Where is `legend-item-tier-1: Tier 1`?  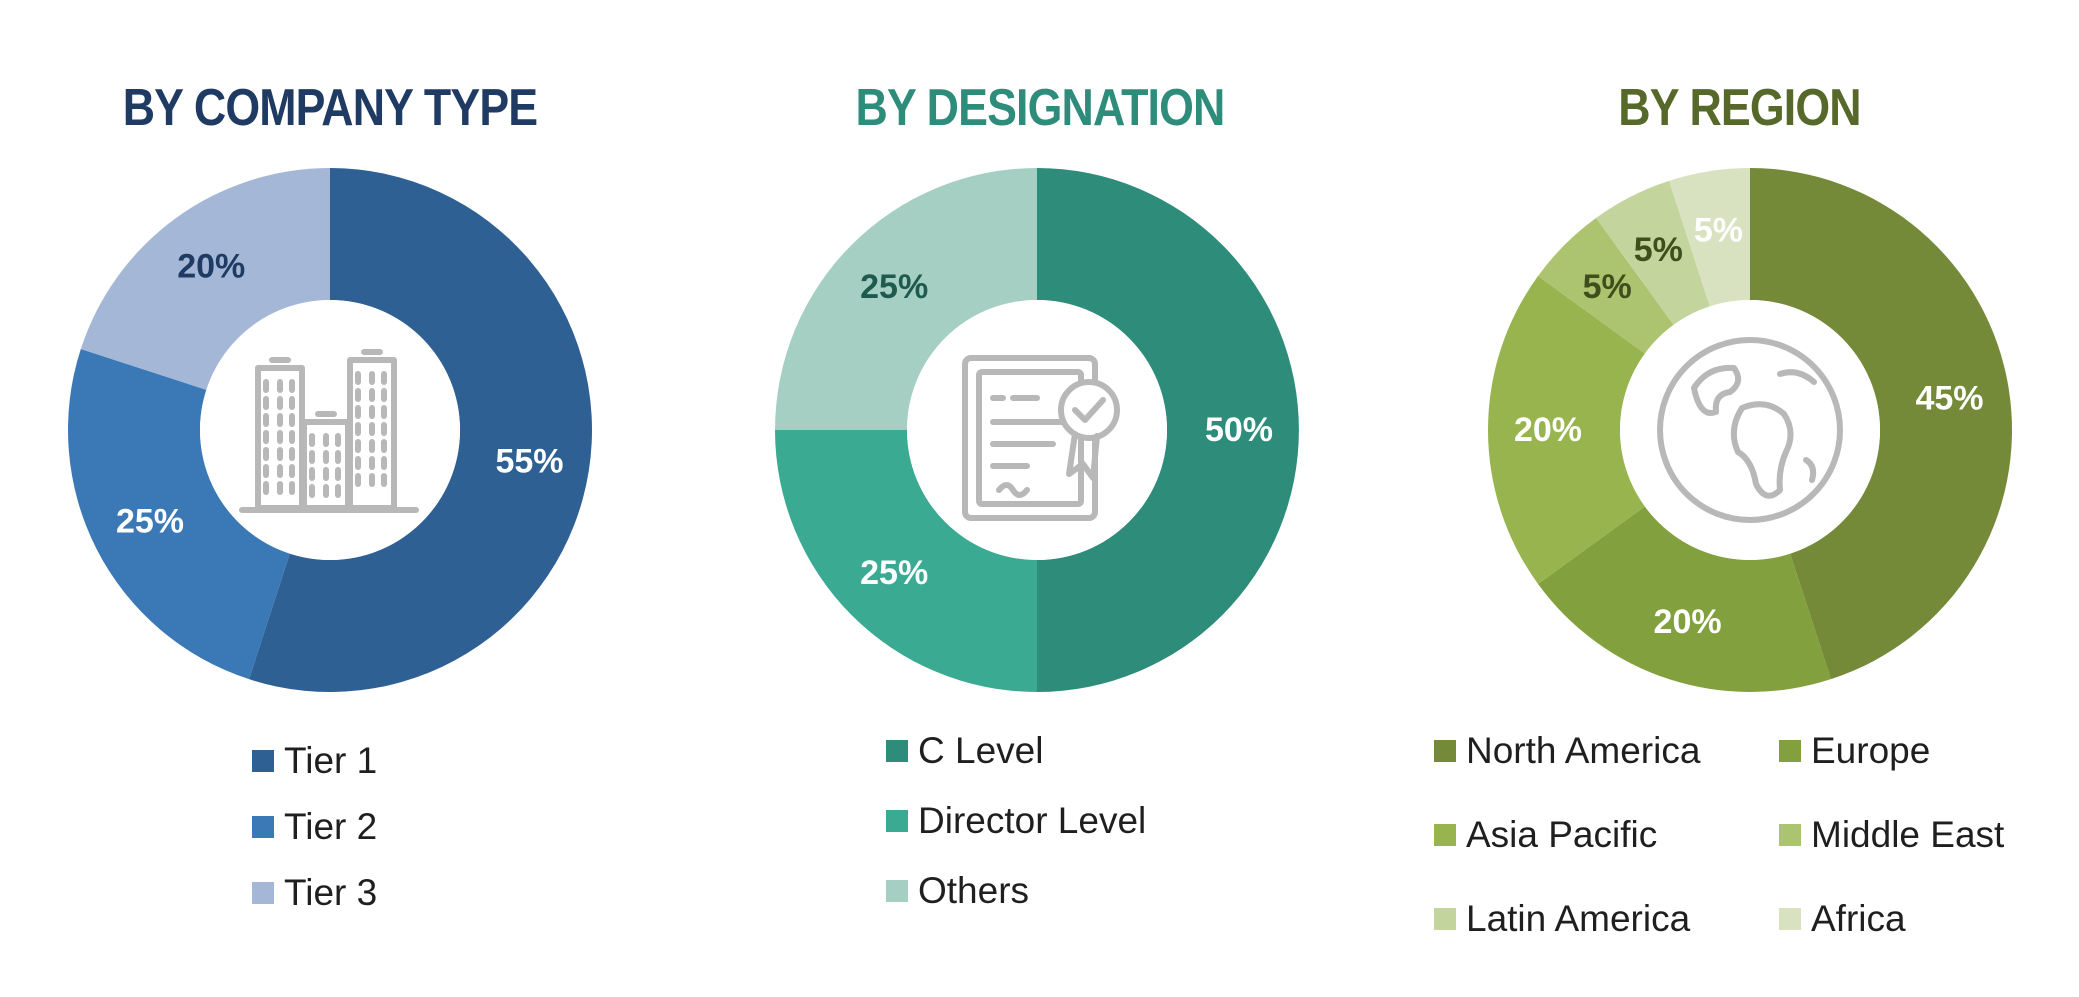 legend-item-tier-1: Tier 1 is located at coordinates (314, 761).